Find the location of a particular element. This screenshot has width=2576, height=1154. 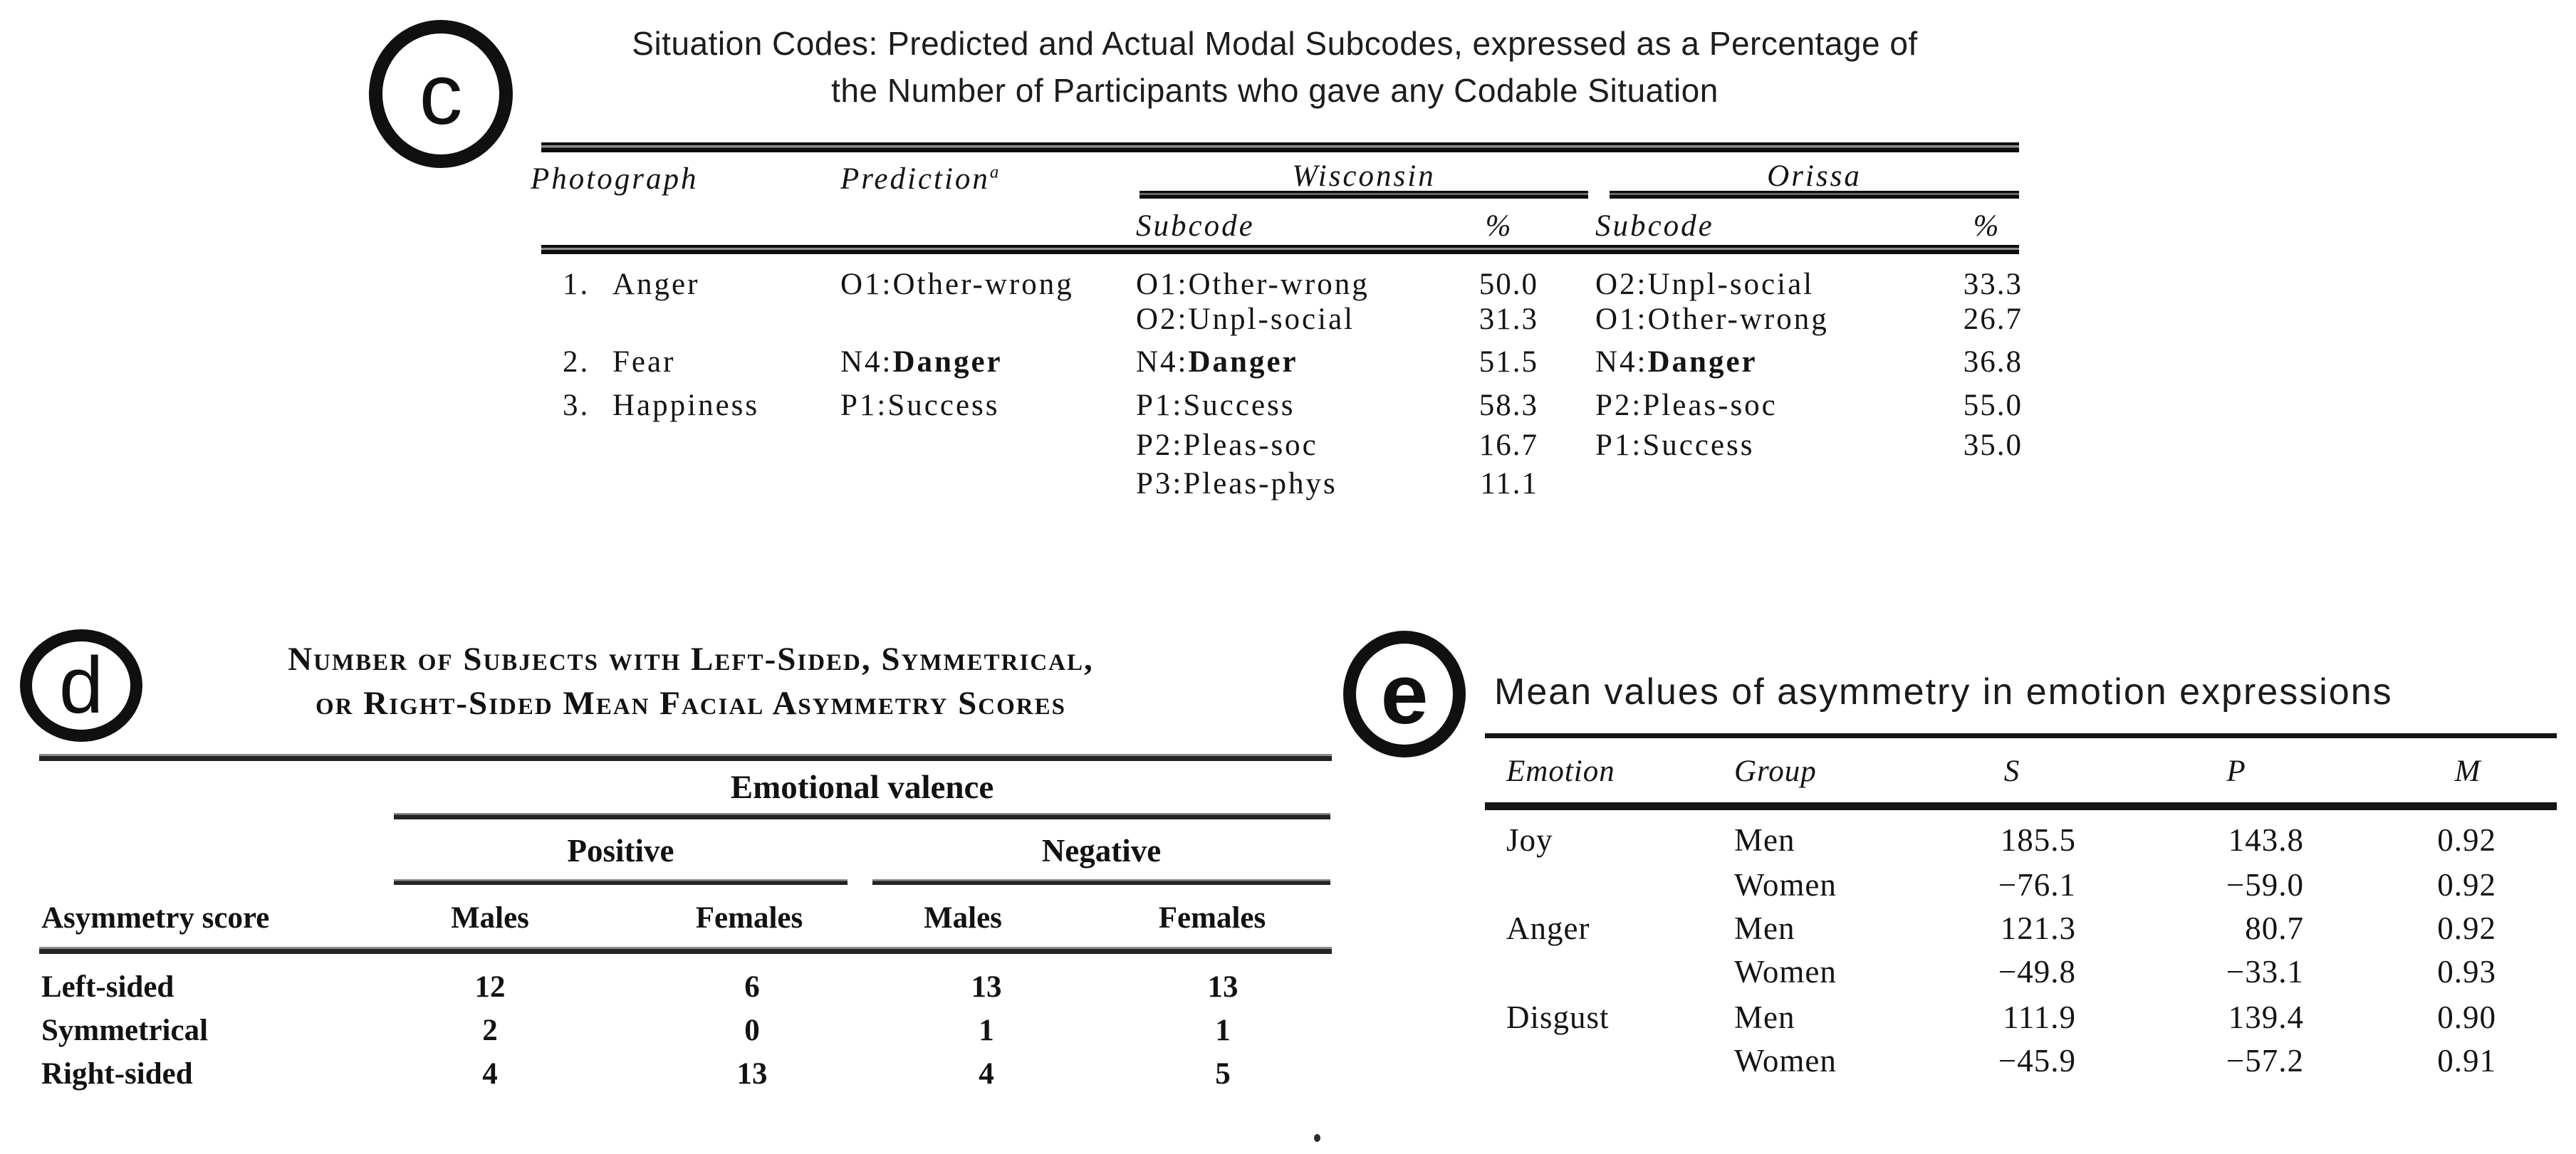

emotion-cell: Joy is located at coordinates (1529, 840).